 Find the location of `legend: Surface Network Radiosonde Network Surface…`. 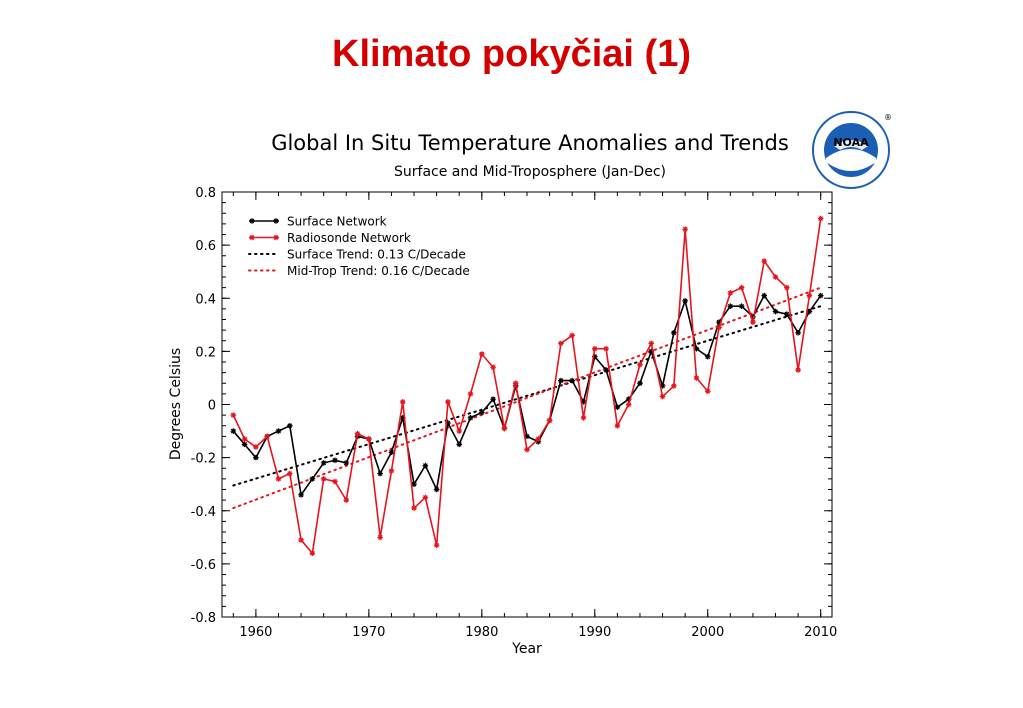

legend: Surface Network Radiosonde Network Surface… is located at coordinates (359, 246).